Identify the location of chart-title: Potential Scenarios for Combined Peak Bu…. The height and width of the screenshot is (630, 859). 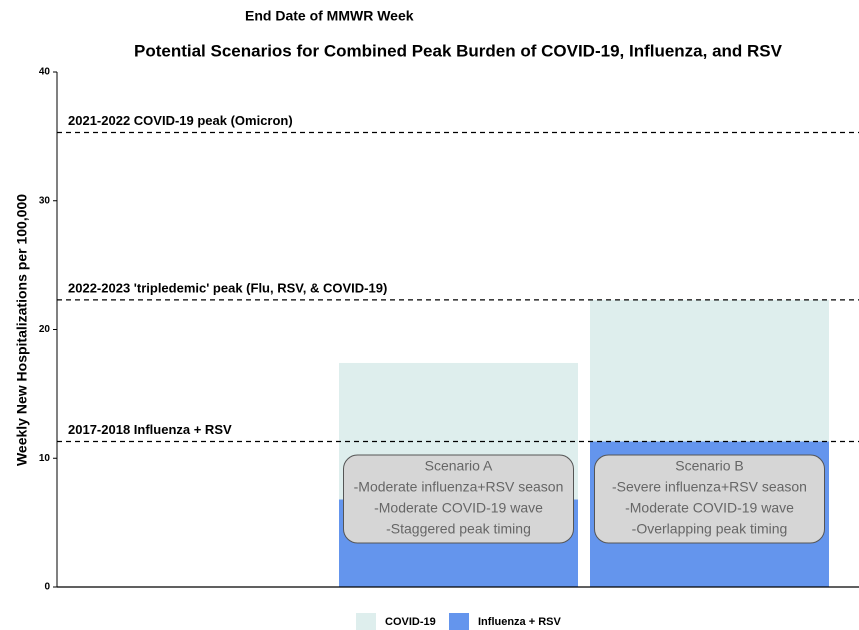
(458, 50).